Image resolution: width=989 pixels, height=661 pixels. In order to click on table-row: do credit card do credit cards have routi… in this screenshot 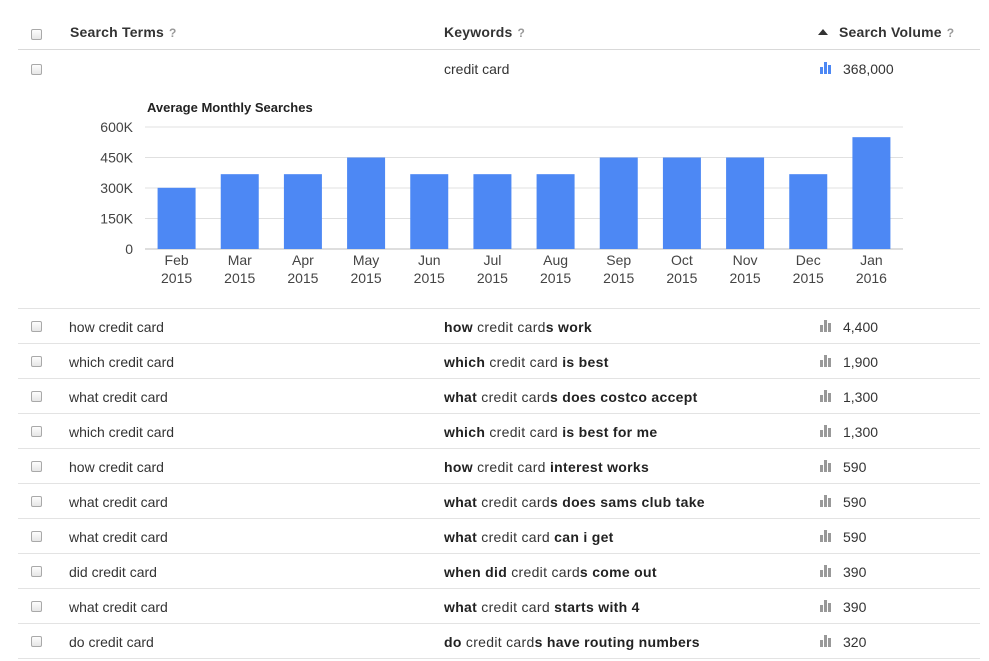, I will do `click(494, 640)`.